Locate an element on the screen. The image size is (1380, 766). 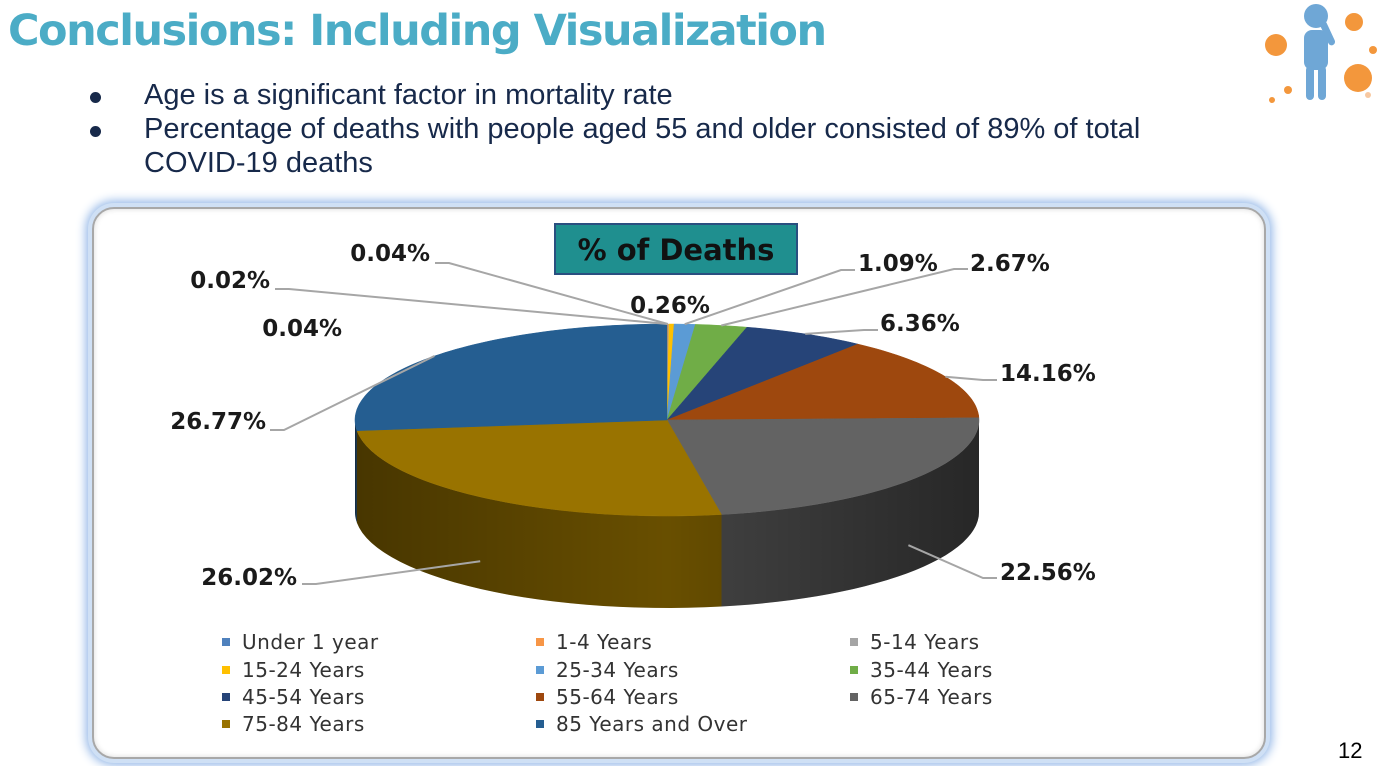
legend-label-8: 65-74 Years is located at coordinates (931, 697).